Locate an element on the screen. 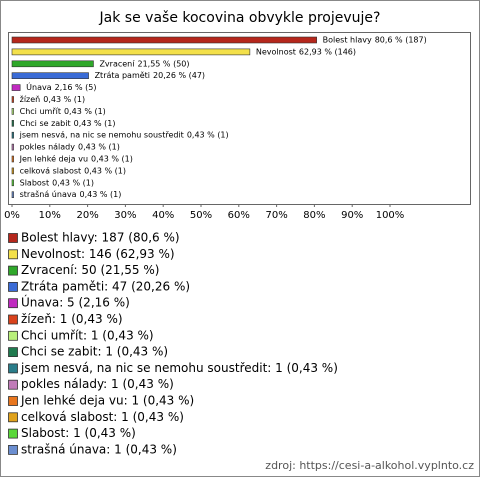 Image resolution: width=480 pixels, height=477 pixels. bar-category: pokles nálady is located at coordinates (48, 147).